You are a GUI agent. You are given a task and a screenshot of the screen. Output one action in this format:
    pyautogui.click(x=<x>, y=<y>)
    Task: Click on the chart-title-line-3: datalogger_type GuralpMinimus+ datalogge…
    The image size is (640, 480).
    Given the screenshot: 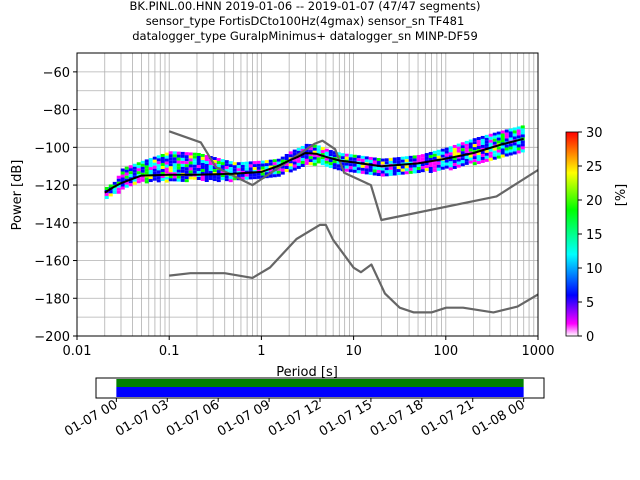 What is the action you would take?
    pyautogui.click(x=305, y=36)
    